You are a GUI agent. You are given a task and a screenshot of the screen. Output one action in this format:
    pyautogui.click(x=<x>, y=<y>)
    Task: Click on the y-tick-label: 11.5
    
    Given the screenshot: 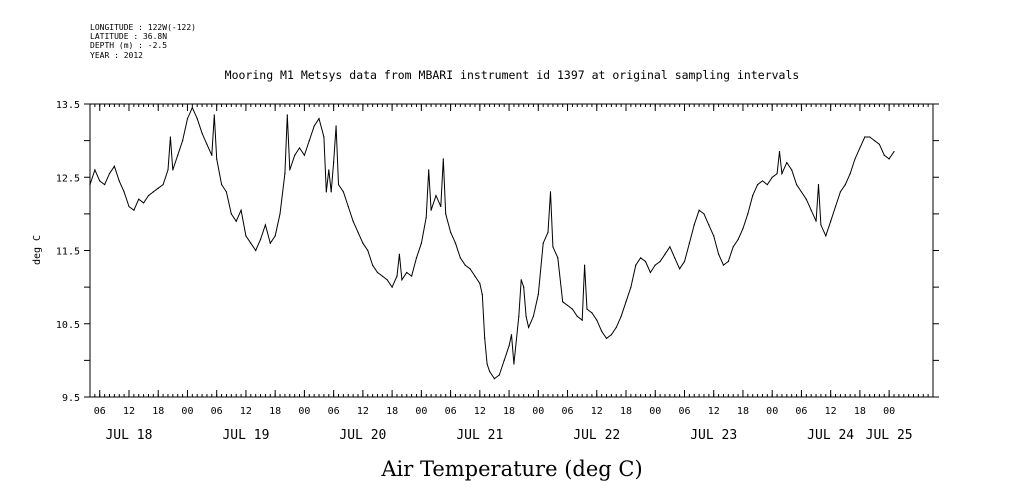 What is the action you would take?
    pyautogui.click(x=68, y=252)
    